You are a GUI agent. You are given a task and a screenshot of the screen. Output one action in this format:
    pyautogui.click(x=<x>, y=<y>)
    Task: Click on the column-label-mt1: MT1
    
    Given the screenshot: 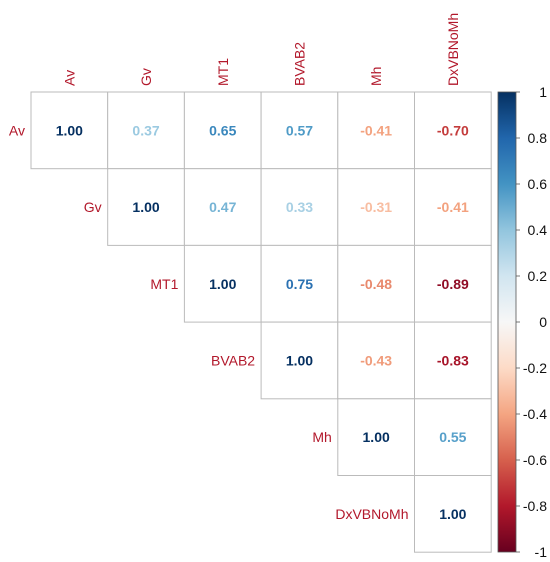 What is the action you would take?
    pyautogui.click(x=223, y=72)
    